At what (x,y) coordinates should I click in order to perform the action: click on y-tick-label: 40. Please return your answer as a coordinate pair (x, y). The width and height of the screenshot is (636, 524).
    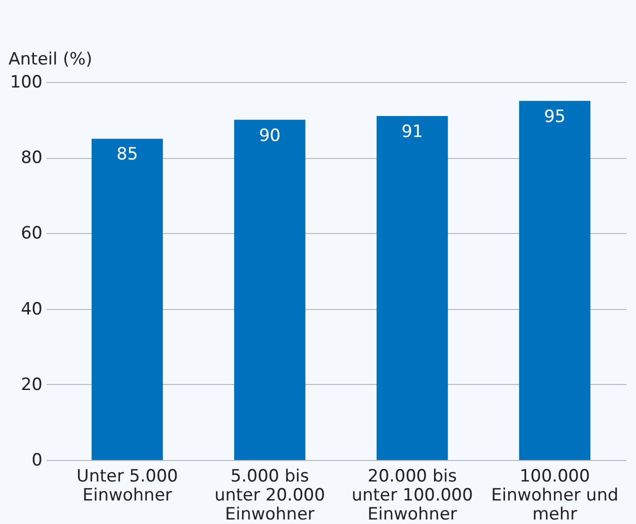
    Looking at the image, I should click on (31, 309).